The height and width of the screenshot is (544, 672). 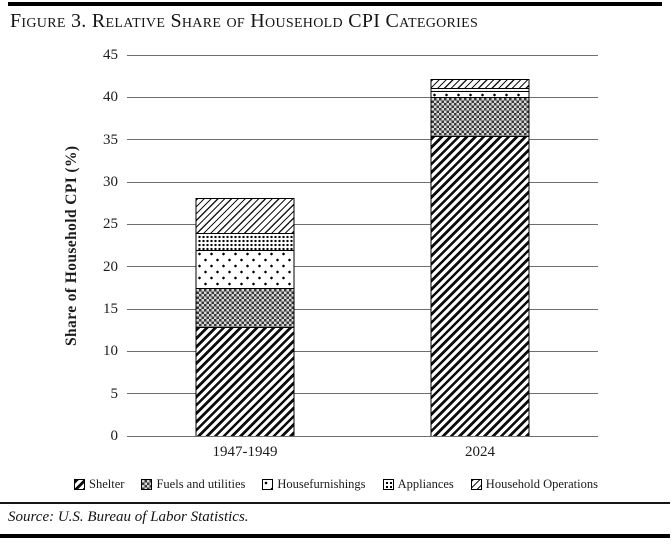 What do you see at coordinates (268, 484) in the screenshot?
I see `legend-swatch-housefurnishings-icon` at bounding box center [268, 484].